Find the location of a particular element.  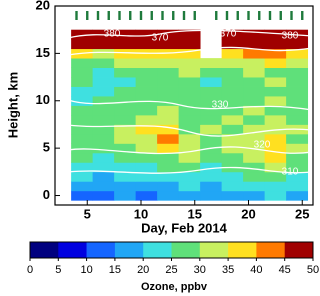

x-axis-label: Day, Feb 2014 is located at coordinates (184, 227).